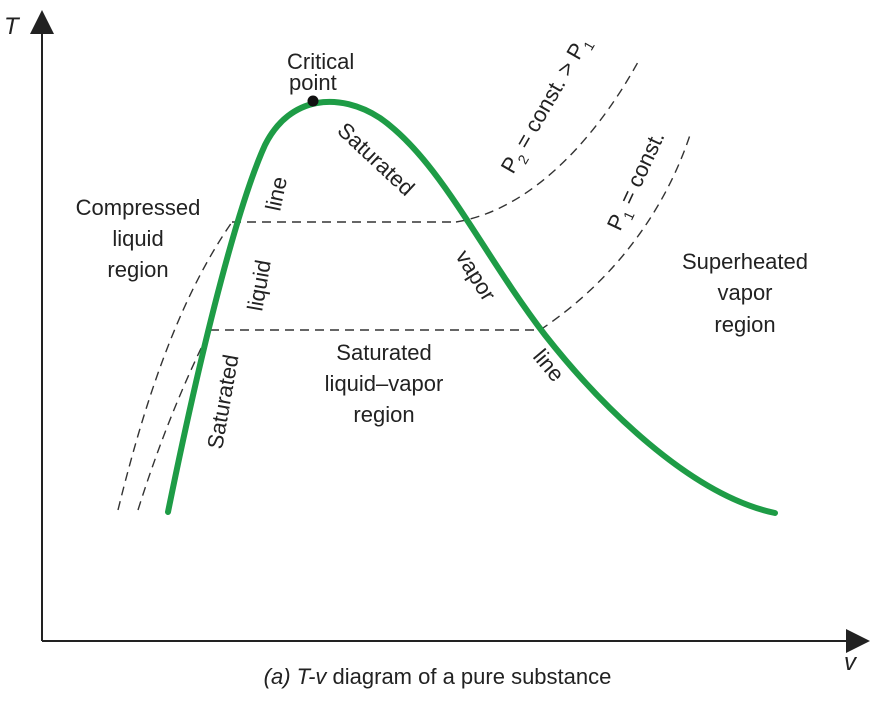 The height and width of the screenshot is (711, 875). What do you see at coordinates (276, 193) in the screenshot?
I see `sat-liquid-label-3: line` at bounding box center [276, 193].